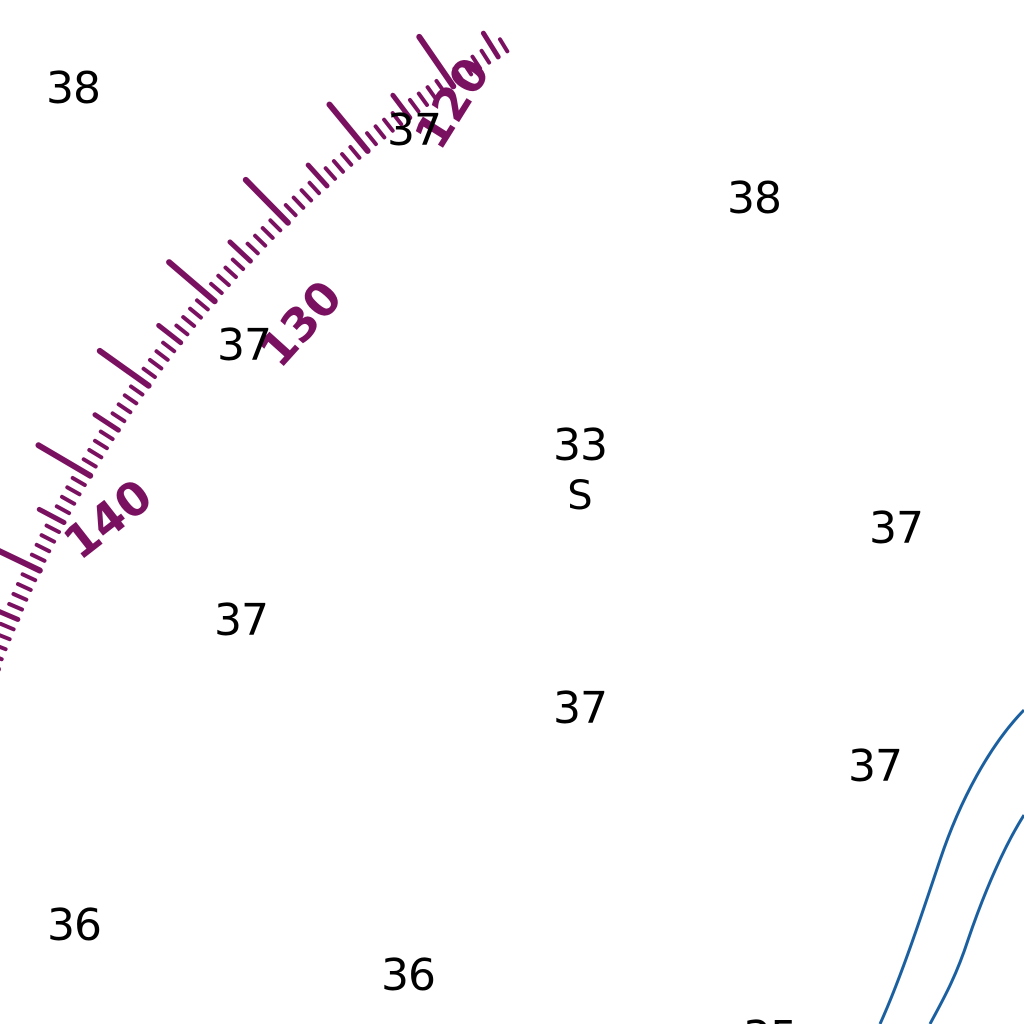 This screenshot has width=1024, height=1024. I want to click on bottom-quality-label: S, so click(580, 496).